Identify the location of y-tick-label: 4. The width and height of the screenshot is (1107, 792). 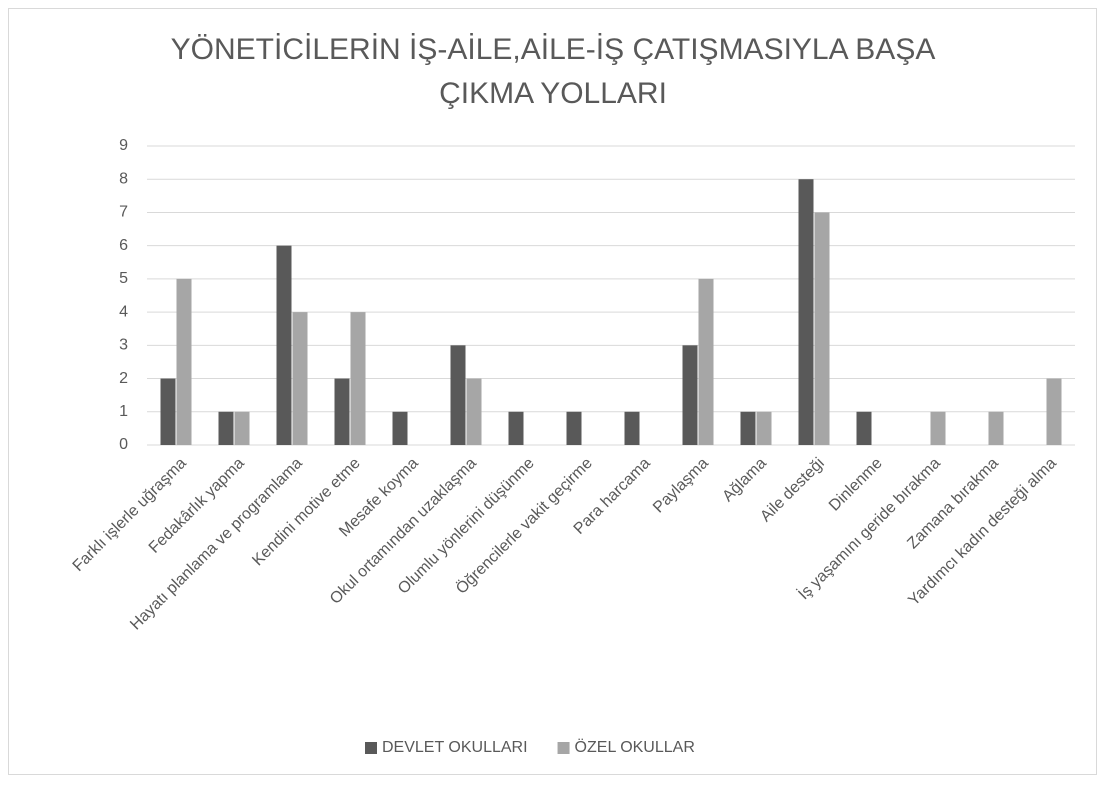
(123, 311).